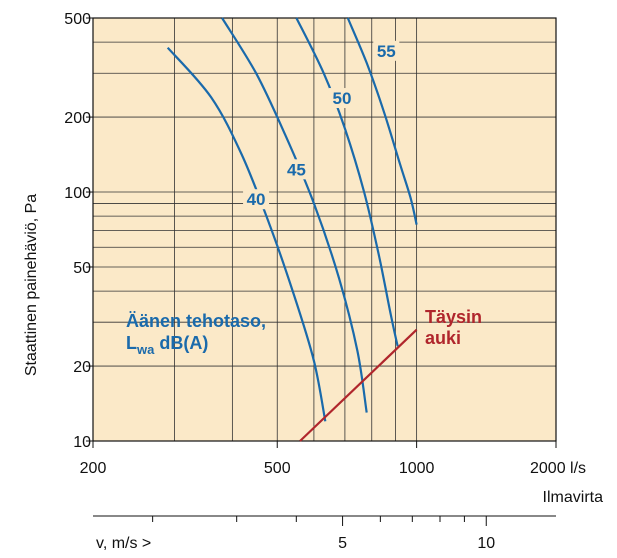 Image resolution: width=617 pixels, height=558 pixels. Describe the element at coordinates (31, 285) in the screenshot. I see `y-axis-title: Staattinen painehäviö, Pa` at that location.